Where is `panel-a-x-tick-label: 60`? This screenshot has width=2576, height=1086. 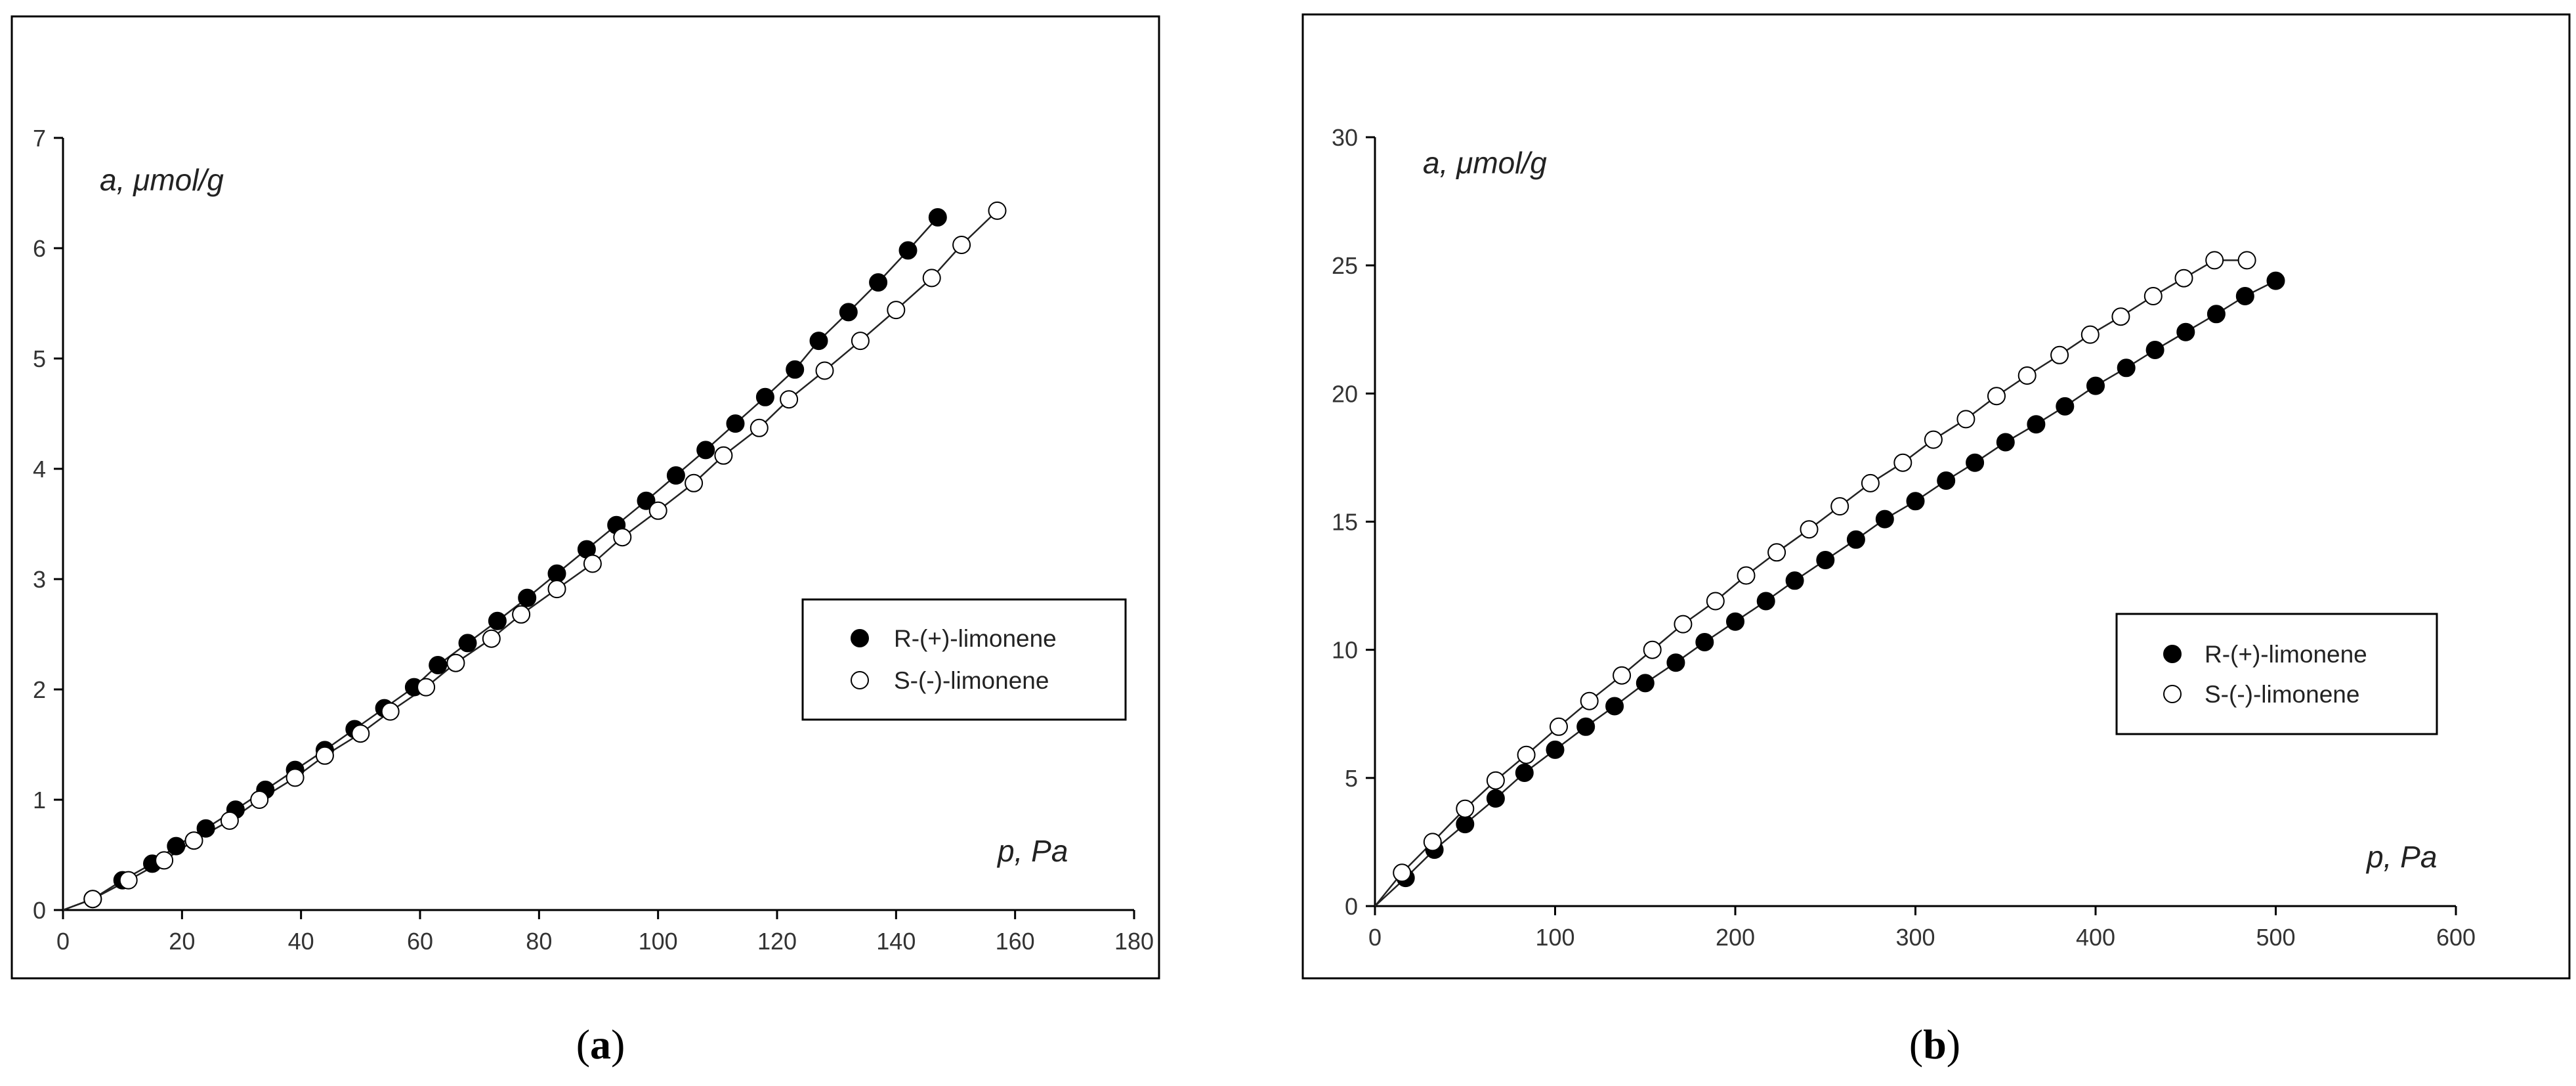 panel-a-x-tick-label: 60 is located at coordinates (420, 942).